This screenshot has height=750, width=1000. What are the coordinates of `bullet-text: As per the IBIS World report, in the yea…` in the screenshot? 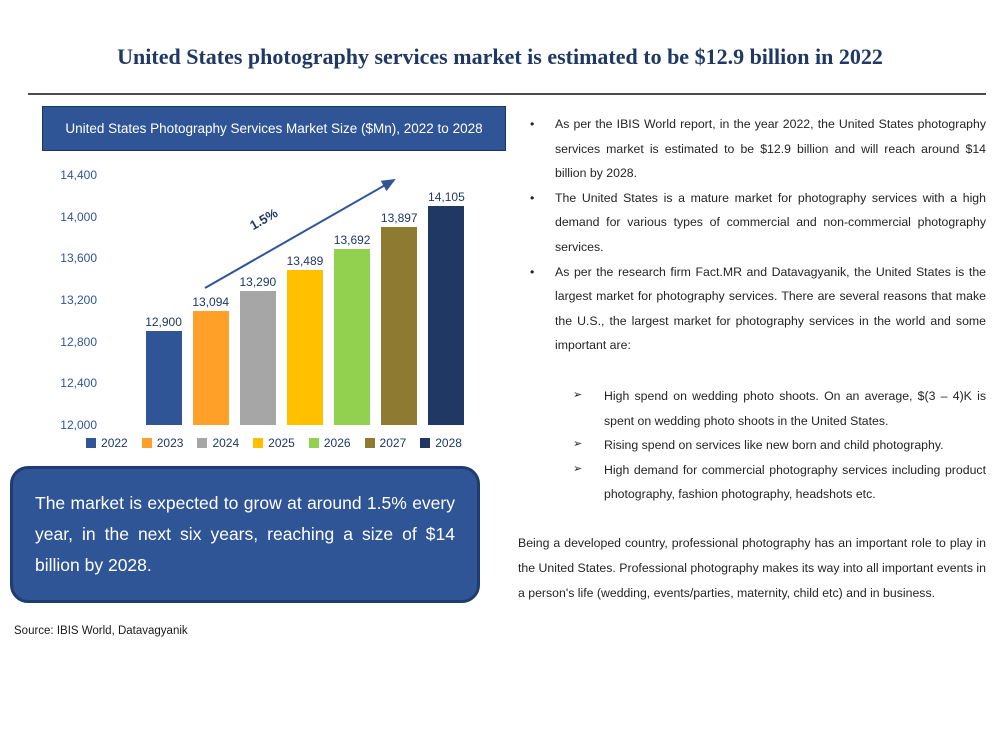 It's located at (770, 149).